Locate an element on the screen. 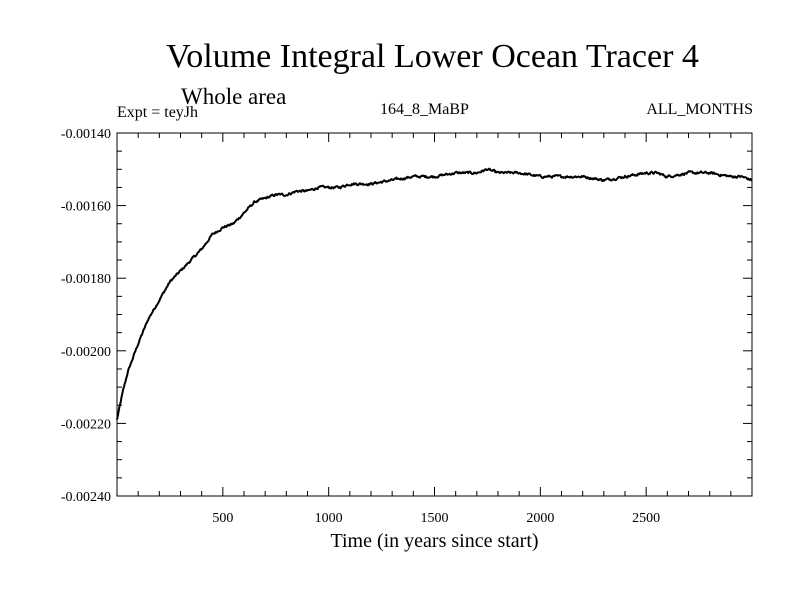  chart-subtitle: Whole area is located at coordinates (234, 96).